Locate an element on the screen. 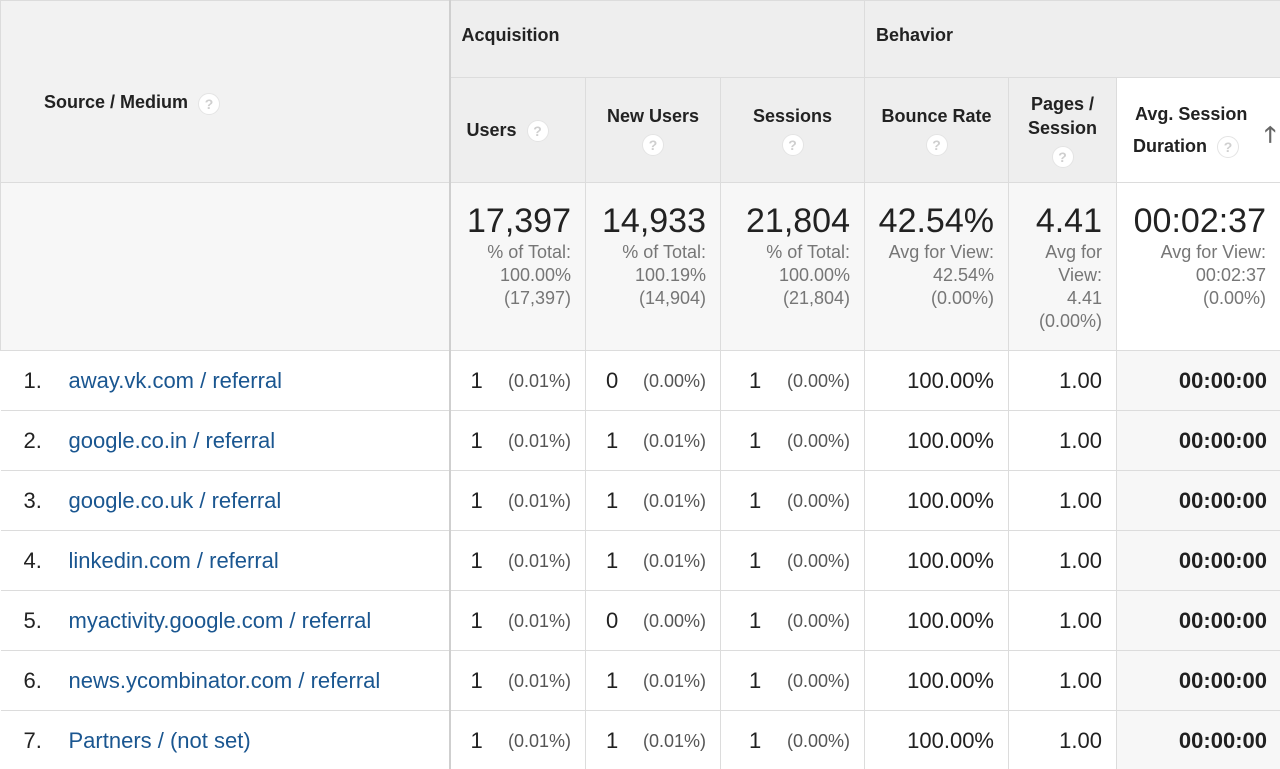 This screenshot has width=1280, height=769. total-new-users-percent: 100.19% is located at coordinates (670, 275).